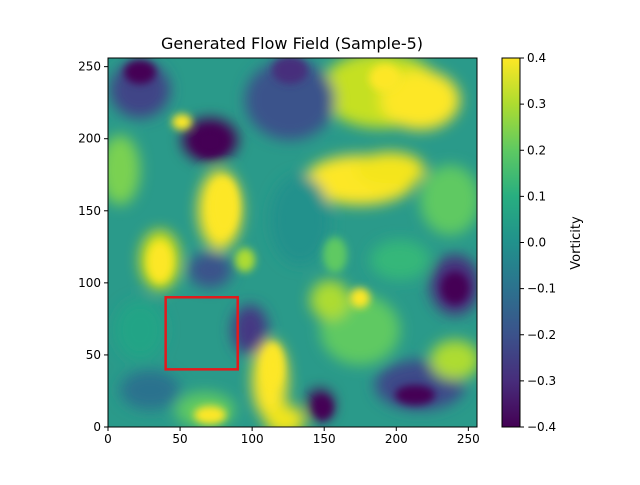 The height and width of the screenshot is (485, 640). Describe the element at coordinates (292, 43) in the screenshot. I see `chart-title: Generated Flow Field (Sample-5)` at that location.